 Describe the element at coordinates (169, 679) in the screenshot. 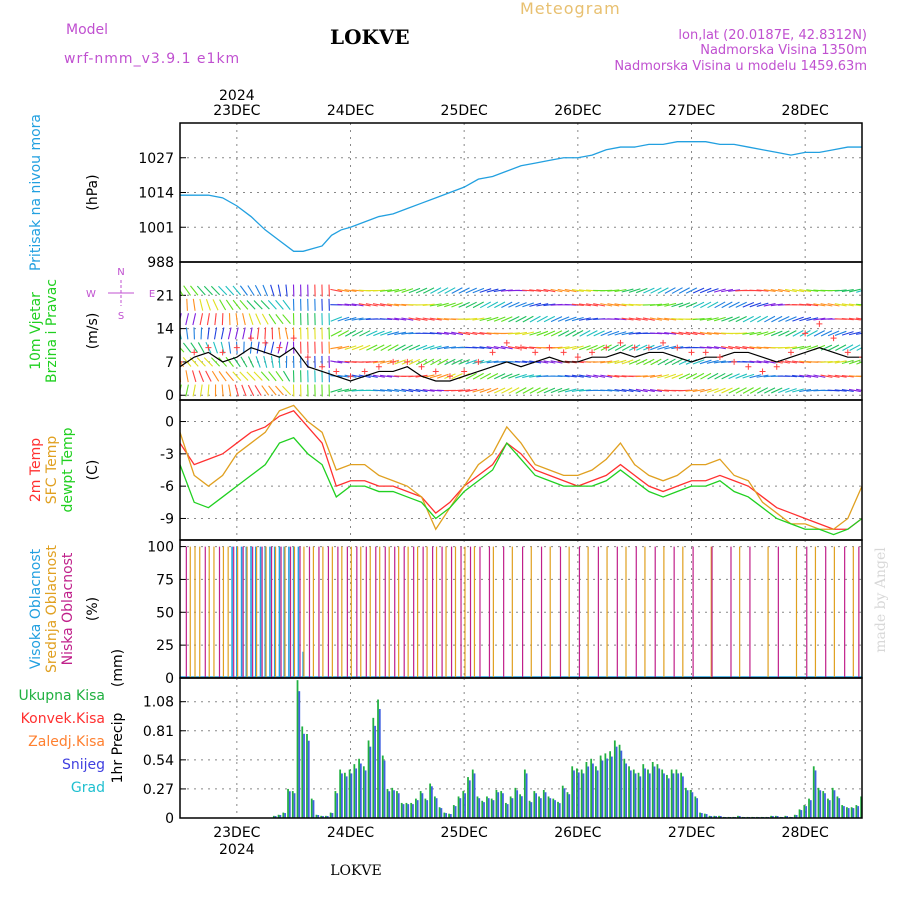

I see `y-tick-label: 0` at that location.